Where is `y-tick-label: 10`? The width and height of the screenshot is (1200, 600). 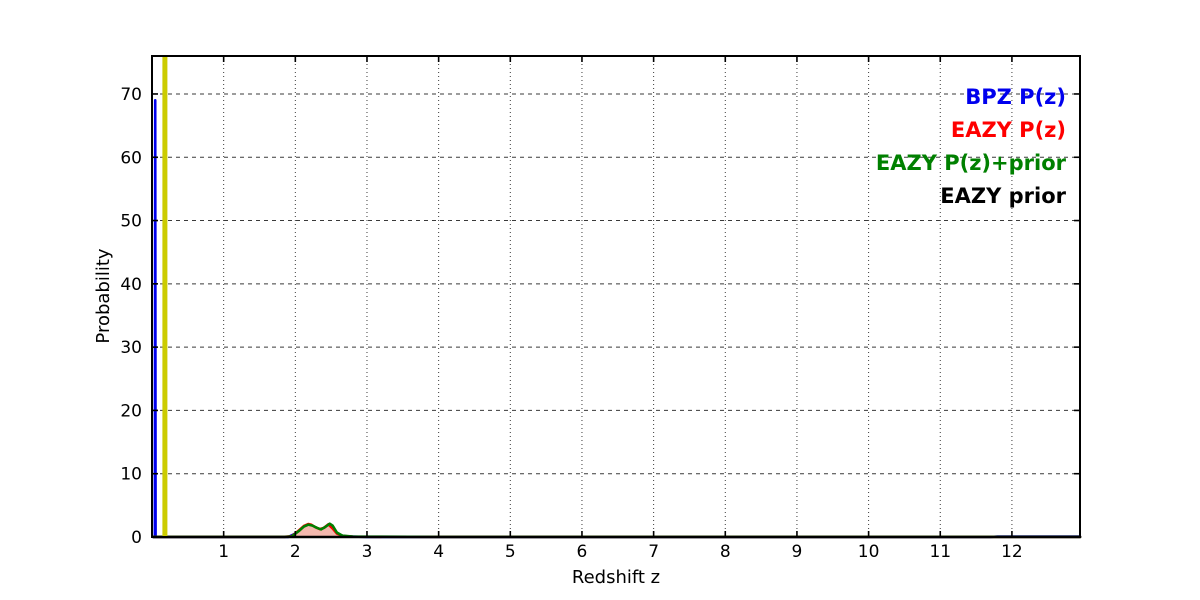
y-tick-label: 10 is located at coordinates (131, 475).